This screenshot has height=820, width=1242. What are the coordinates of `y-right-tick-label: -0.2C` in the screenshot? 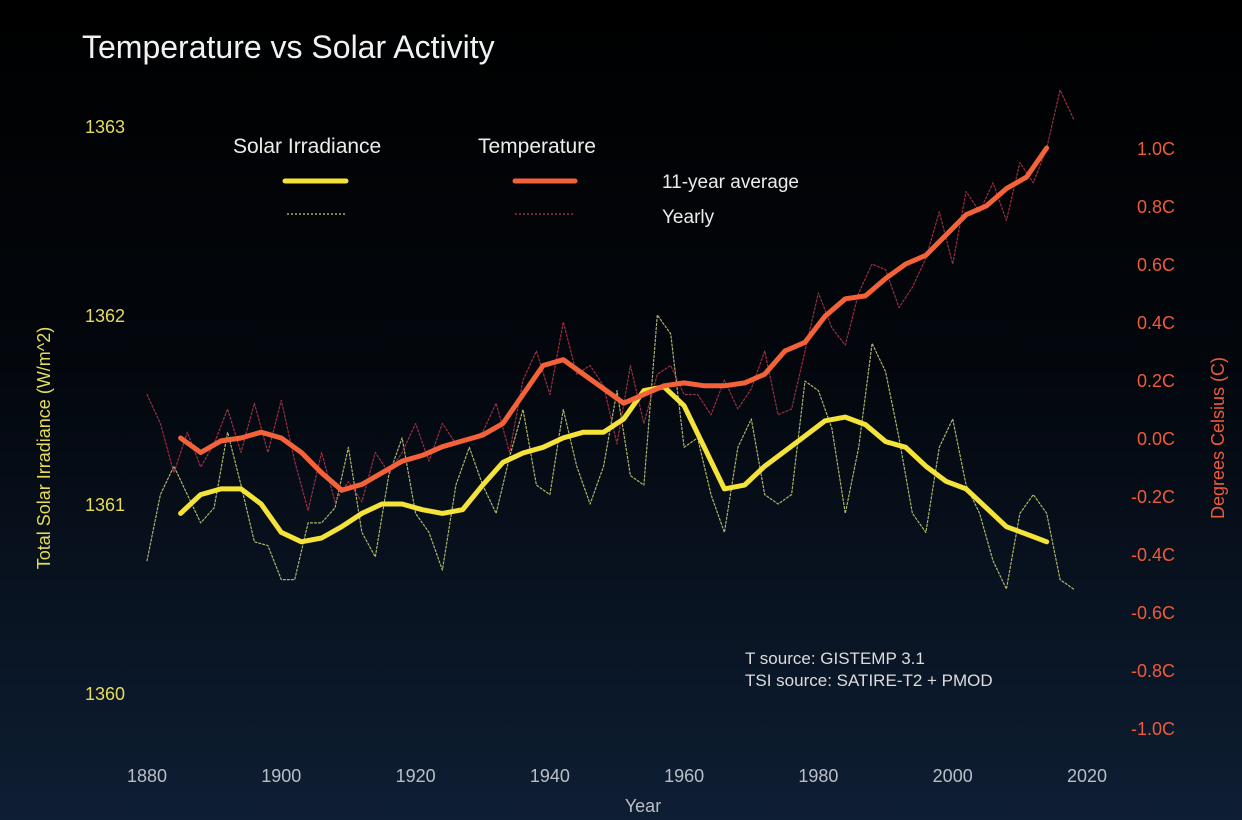 It's located at (1153, 497).